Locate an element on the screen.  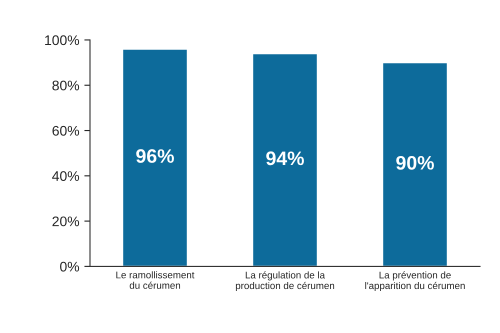
data-label: 94% is located at coordinates (285, 158).